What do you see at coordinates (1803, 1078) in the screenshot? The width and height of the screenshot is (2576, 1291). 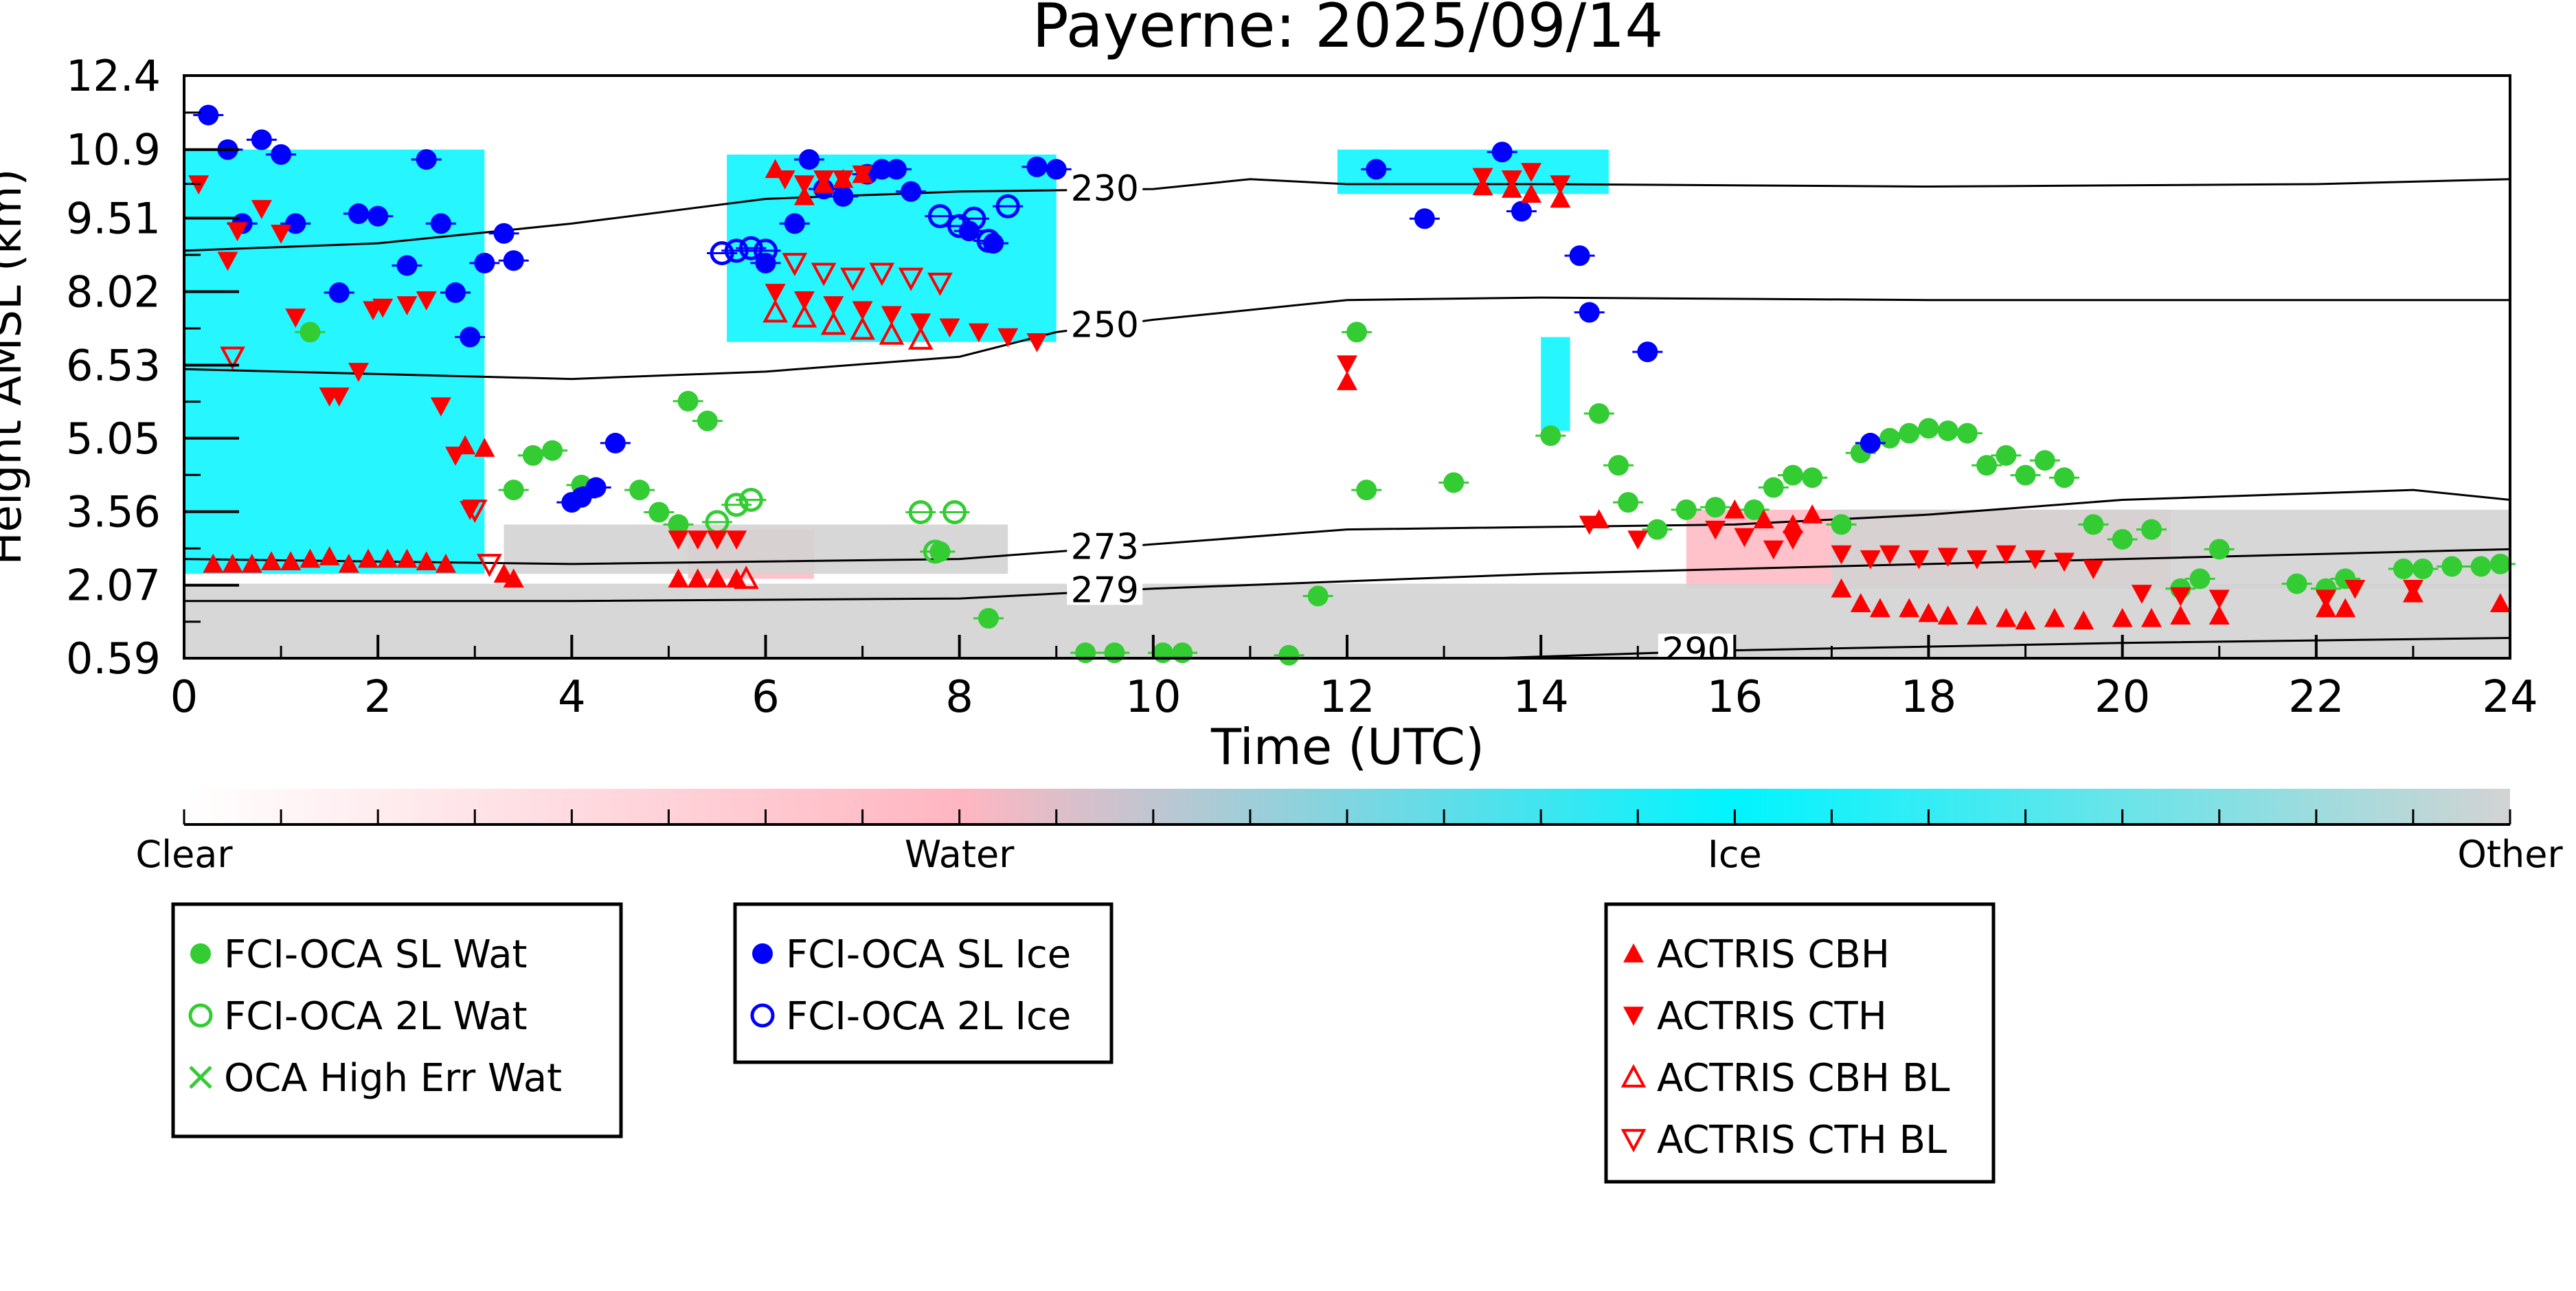 I see `legend-label-actris-cbh-bl: ACTRIS CBH BL` at bounding box center [1803, 1078].